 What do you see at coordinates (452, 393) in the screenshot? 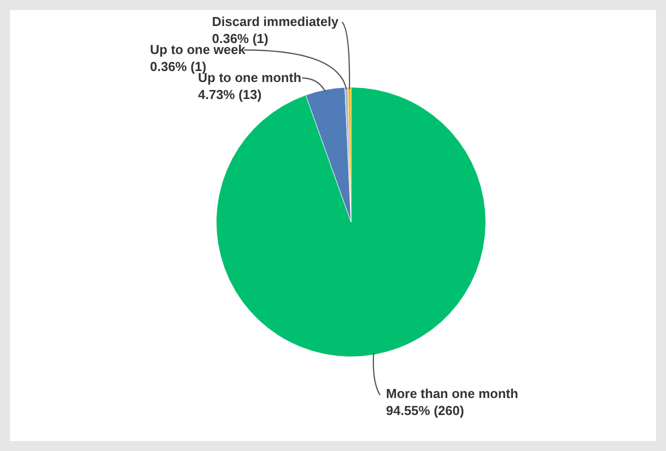
I see `slice-label: More than one month` at bounding box center [452, 393].